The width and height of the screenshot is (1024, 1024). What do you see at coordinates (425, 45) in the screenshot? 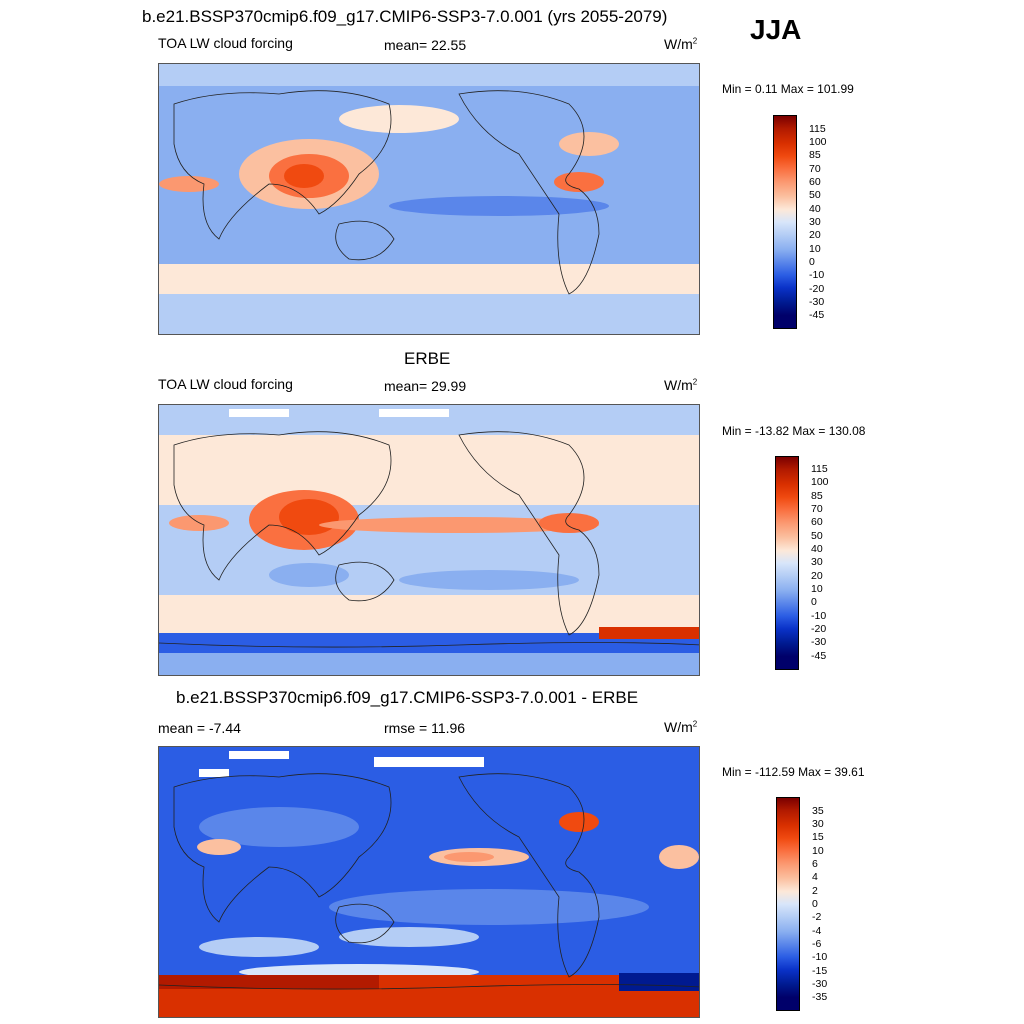
I see `panel1-mean-label: mean= 22.55` at bounding box center [425, 45].